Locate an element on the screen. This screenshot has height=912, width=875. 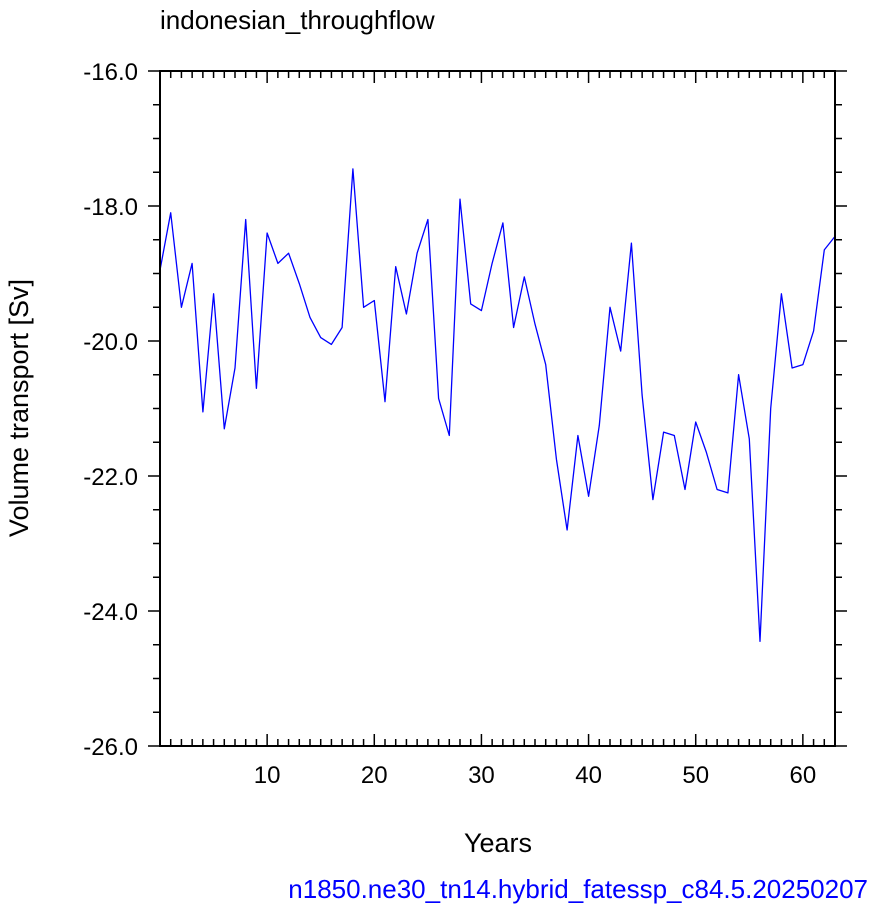
x-tick-label: 50 is located at coordinates (695, 775).